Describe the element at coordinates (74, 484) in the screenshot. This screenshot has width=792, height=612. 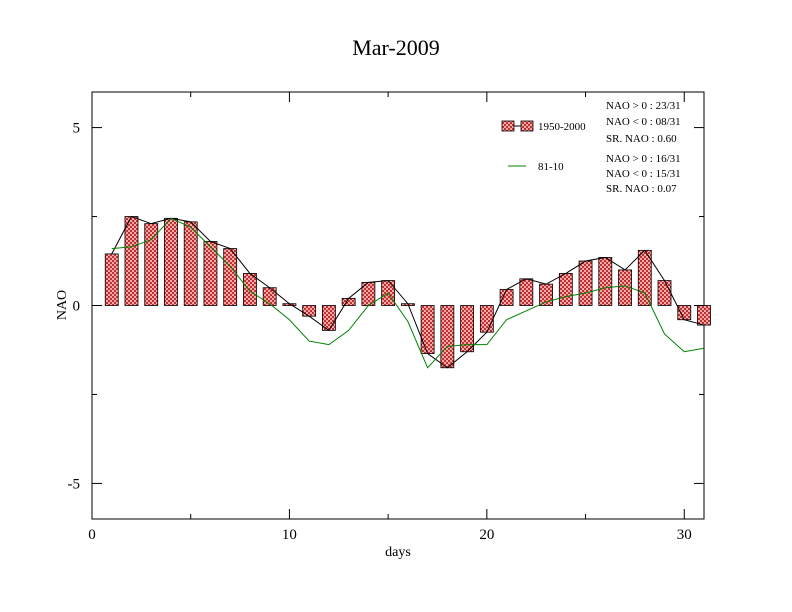
I see `y-tick-label-m5: -5` at that location.